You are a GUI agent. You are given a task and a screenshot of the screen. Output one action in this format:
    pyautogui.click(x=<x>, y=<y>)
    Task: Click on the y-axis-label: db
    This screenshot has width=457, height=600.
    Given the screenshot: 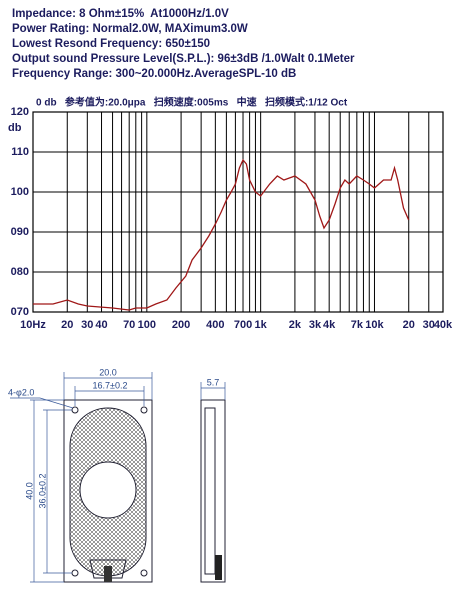 What is the action you would take?
    pyautogui.click(x=15, y=128)
    